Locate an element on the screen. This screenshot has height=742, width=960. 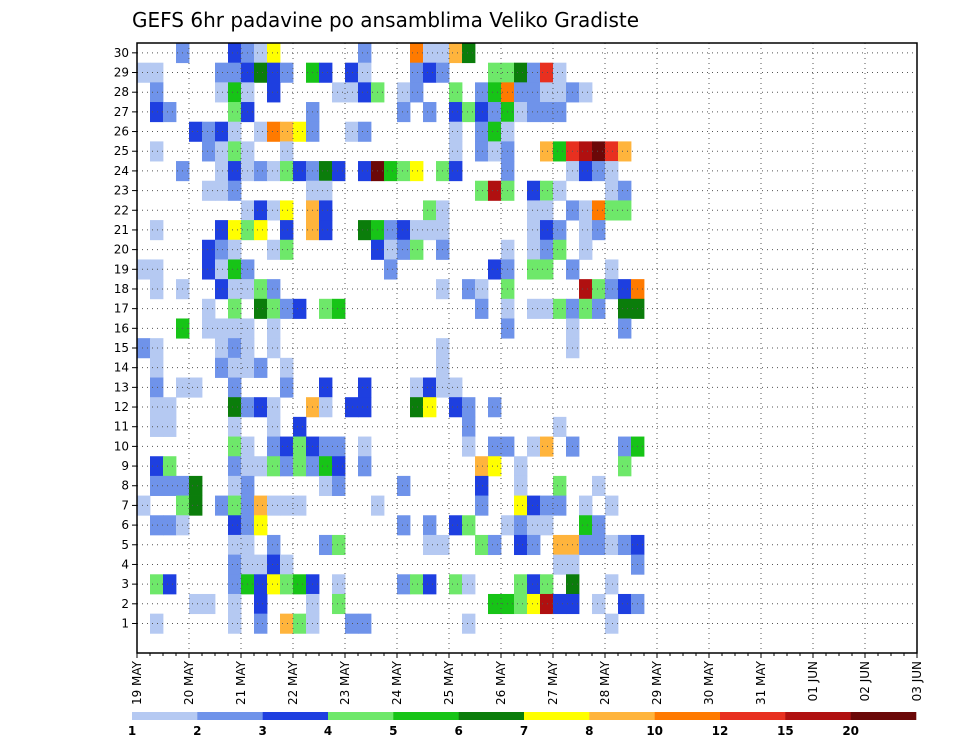
legend-label: 6 is located at coordinates (458, 731).